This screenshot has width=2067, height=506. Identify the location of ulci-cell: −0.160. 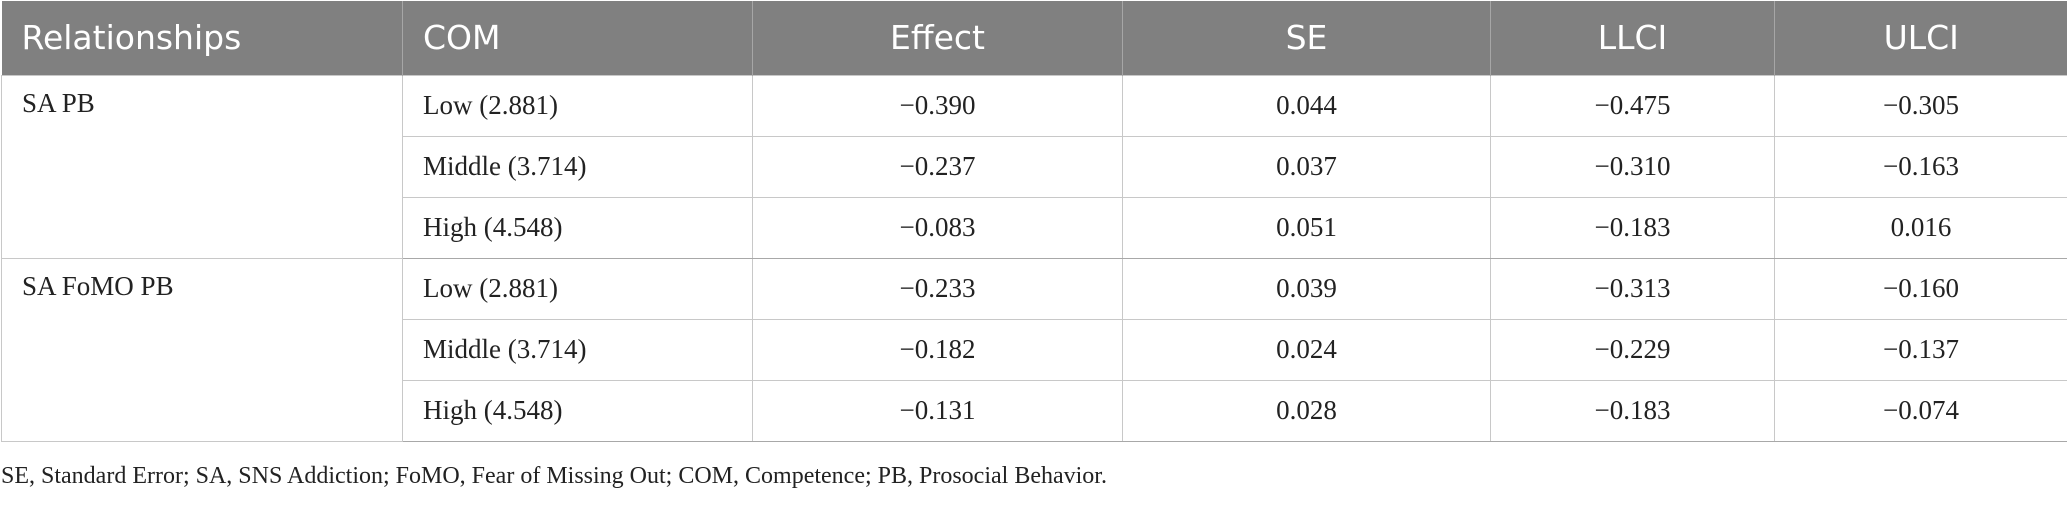
(1920, 288).